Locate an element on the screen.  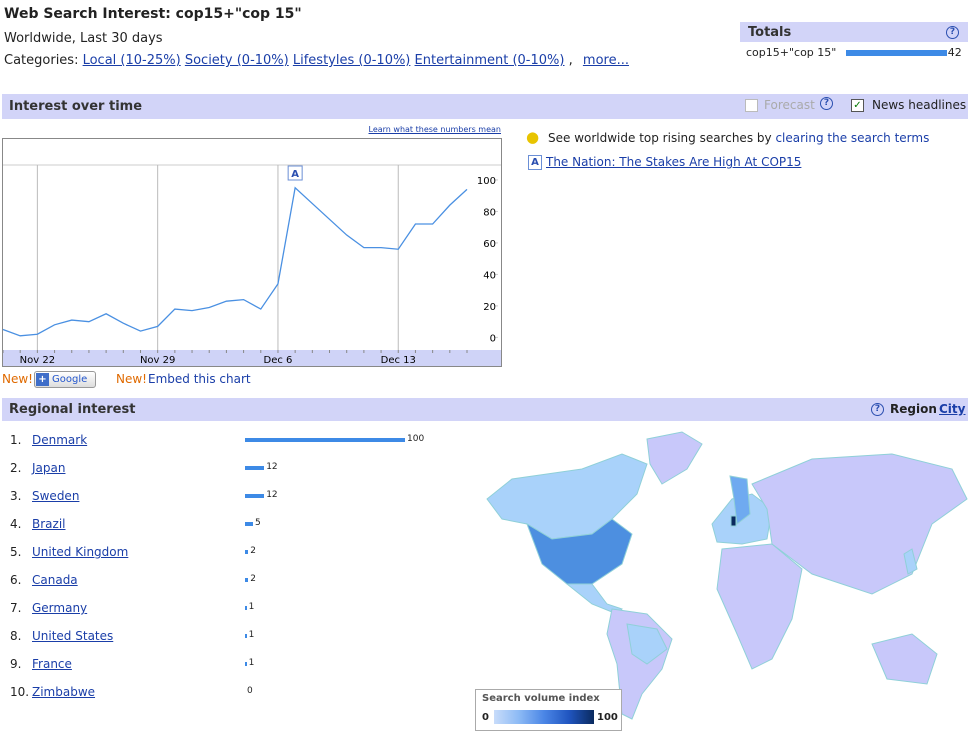
subtitle: Worldwide, Last 30 days is located at coordinates (83, 38).